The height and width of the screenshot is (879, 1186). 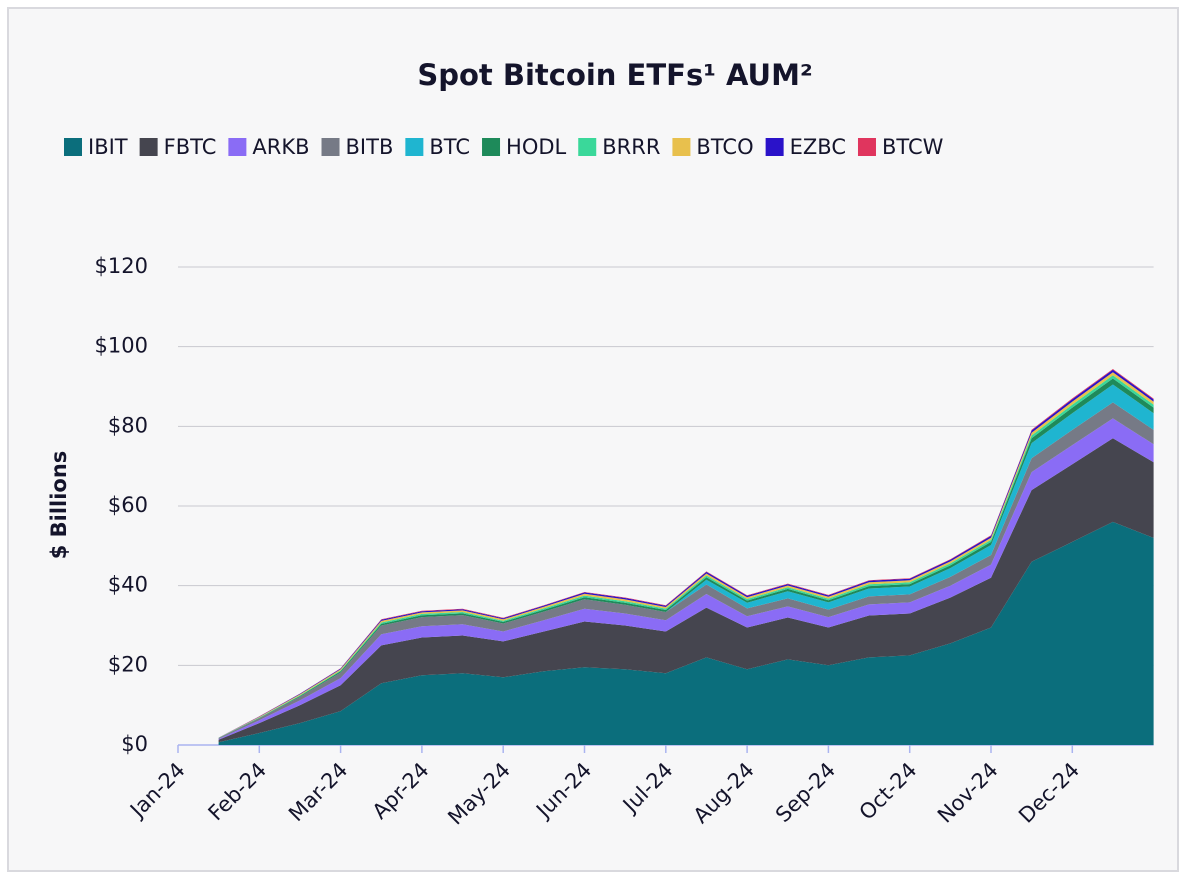 I want to click on chart-title: Spot Bitcoin ETFs¹ AUM², so click(x=614, y=75).